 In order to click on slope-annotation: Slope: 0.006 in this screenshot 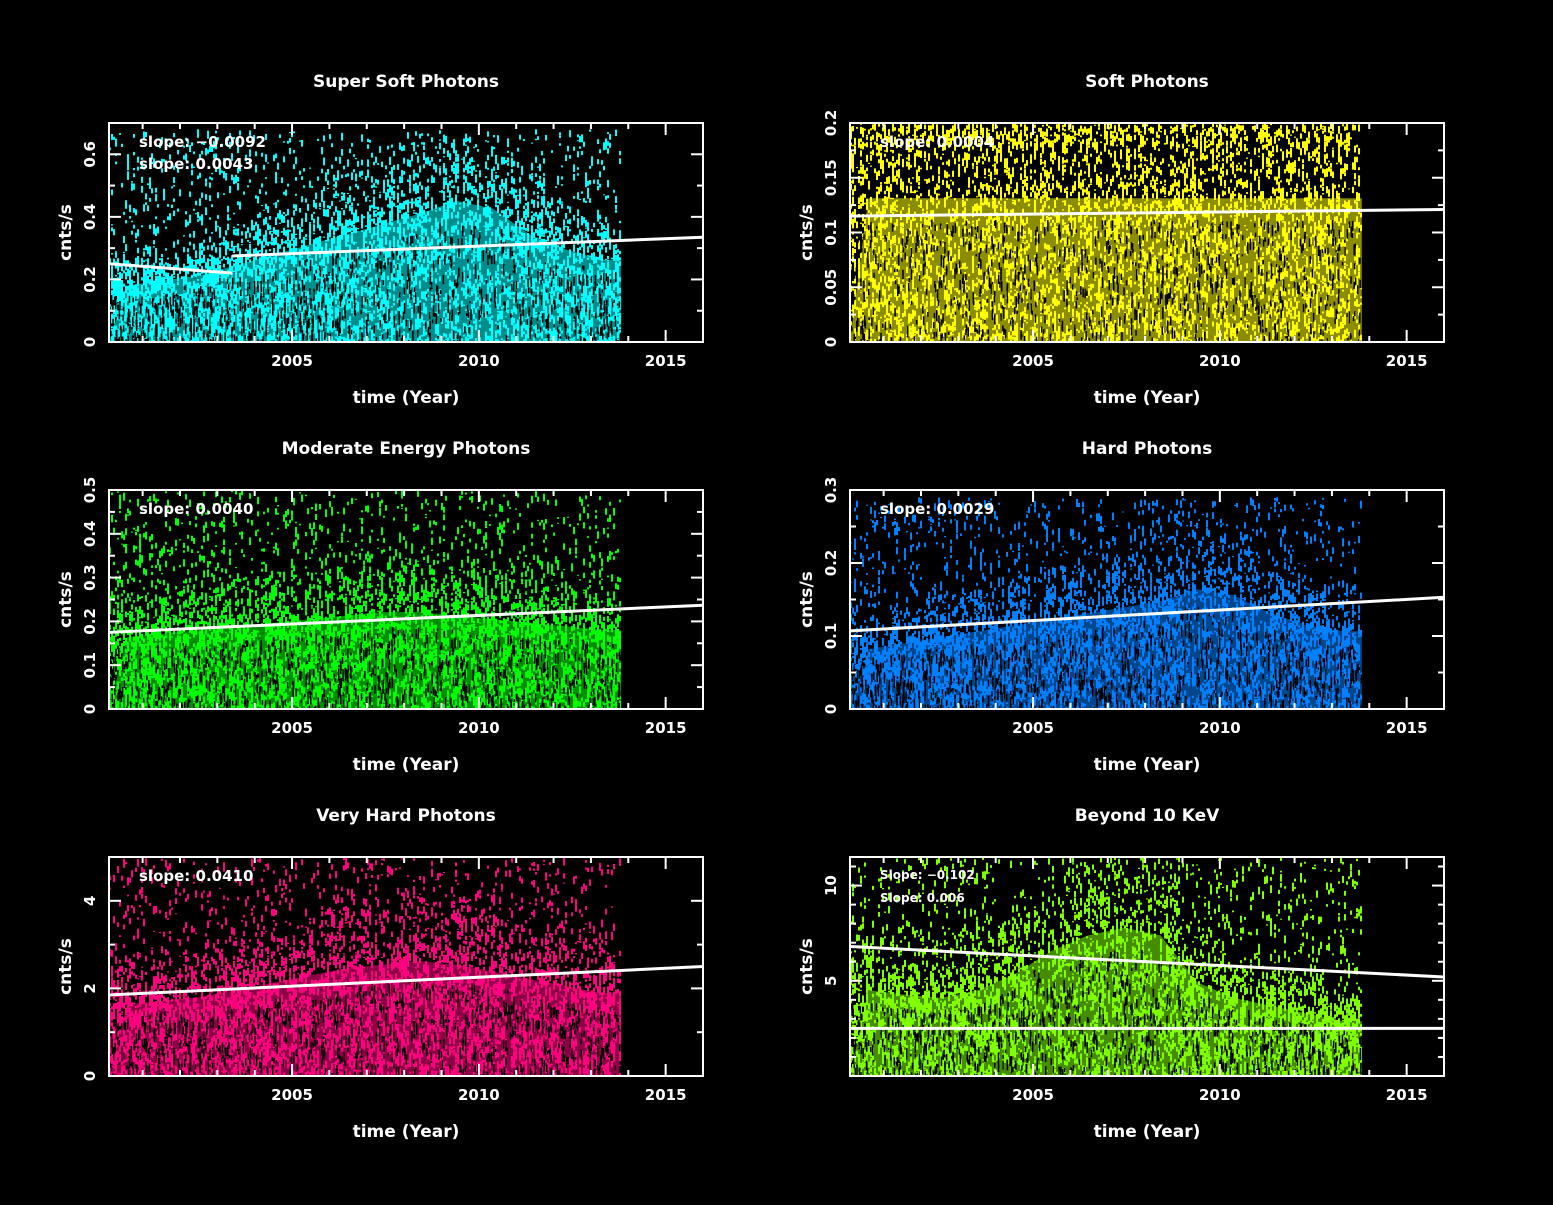, I will do `click(922, 898)`.